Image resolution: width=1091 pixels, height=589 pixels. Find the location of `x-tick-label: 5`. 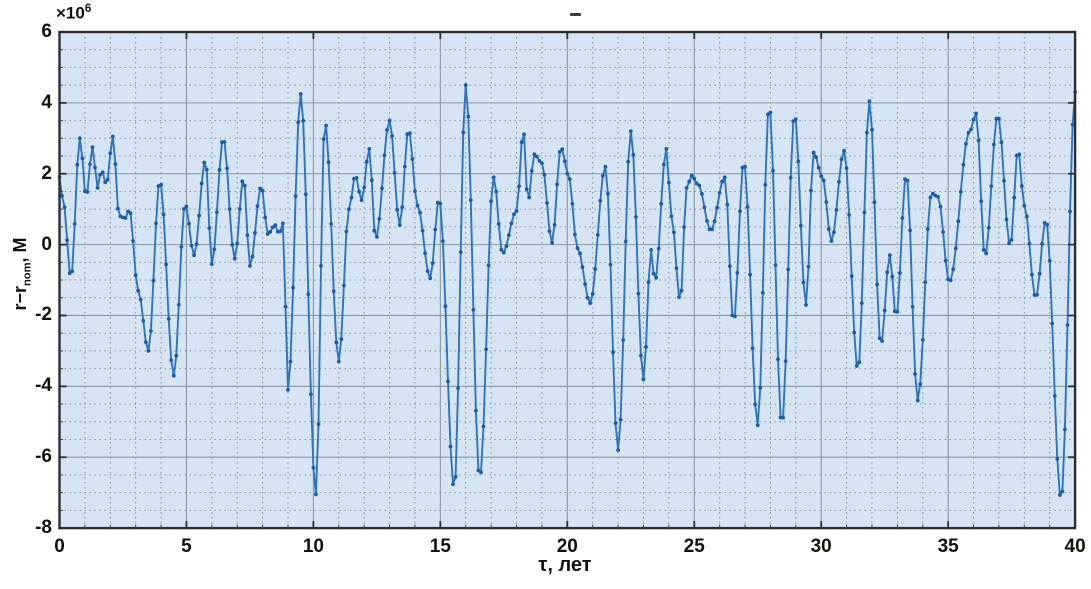

x-tick-label: 5 is located at coordinates (186, 546).